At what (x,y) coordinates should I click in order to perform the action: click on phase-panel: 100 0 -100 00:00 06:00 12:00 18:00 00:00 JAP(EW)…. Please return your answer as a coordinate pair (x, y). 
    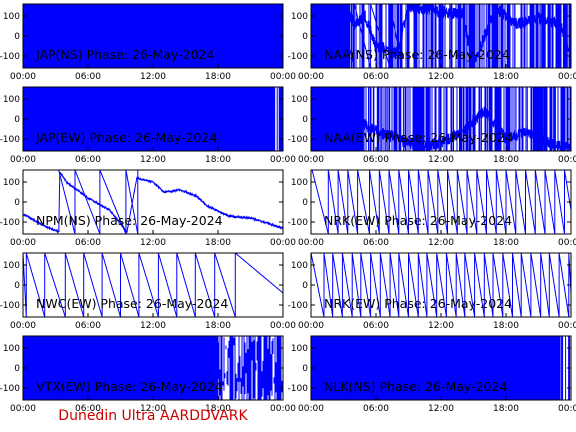
    Looking at the image, I should click on (148, 125).